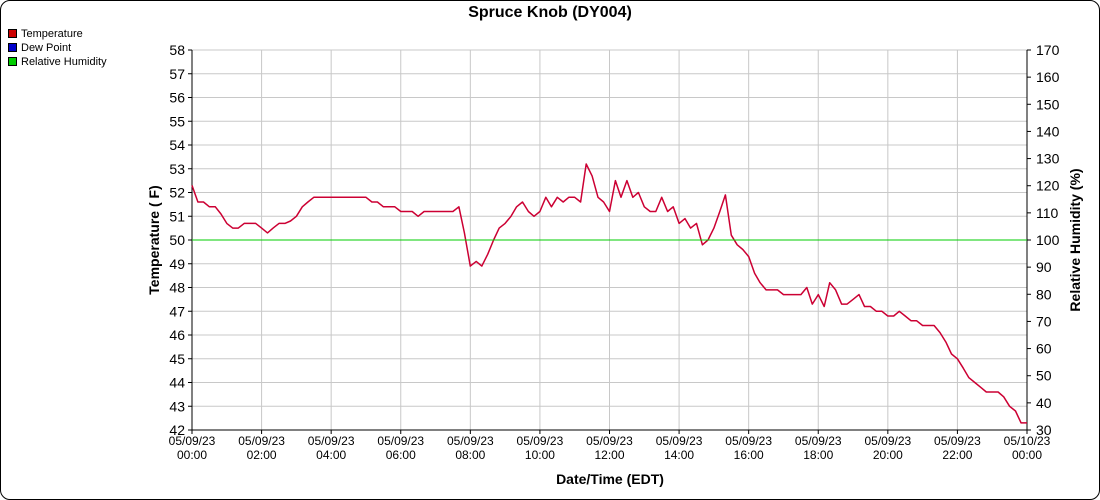 The height and width of the screenshot is (500, 1100). Describe the element at coordinates (177, 430) in the screenshot. I see `y-tick-label: 42` at that location.